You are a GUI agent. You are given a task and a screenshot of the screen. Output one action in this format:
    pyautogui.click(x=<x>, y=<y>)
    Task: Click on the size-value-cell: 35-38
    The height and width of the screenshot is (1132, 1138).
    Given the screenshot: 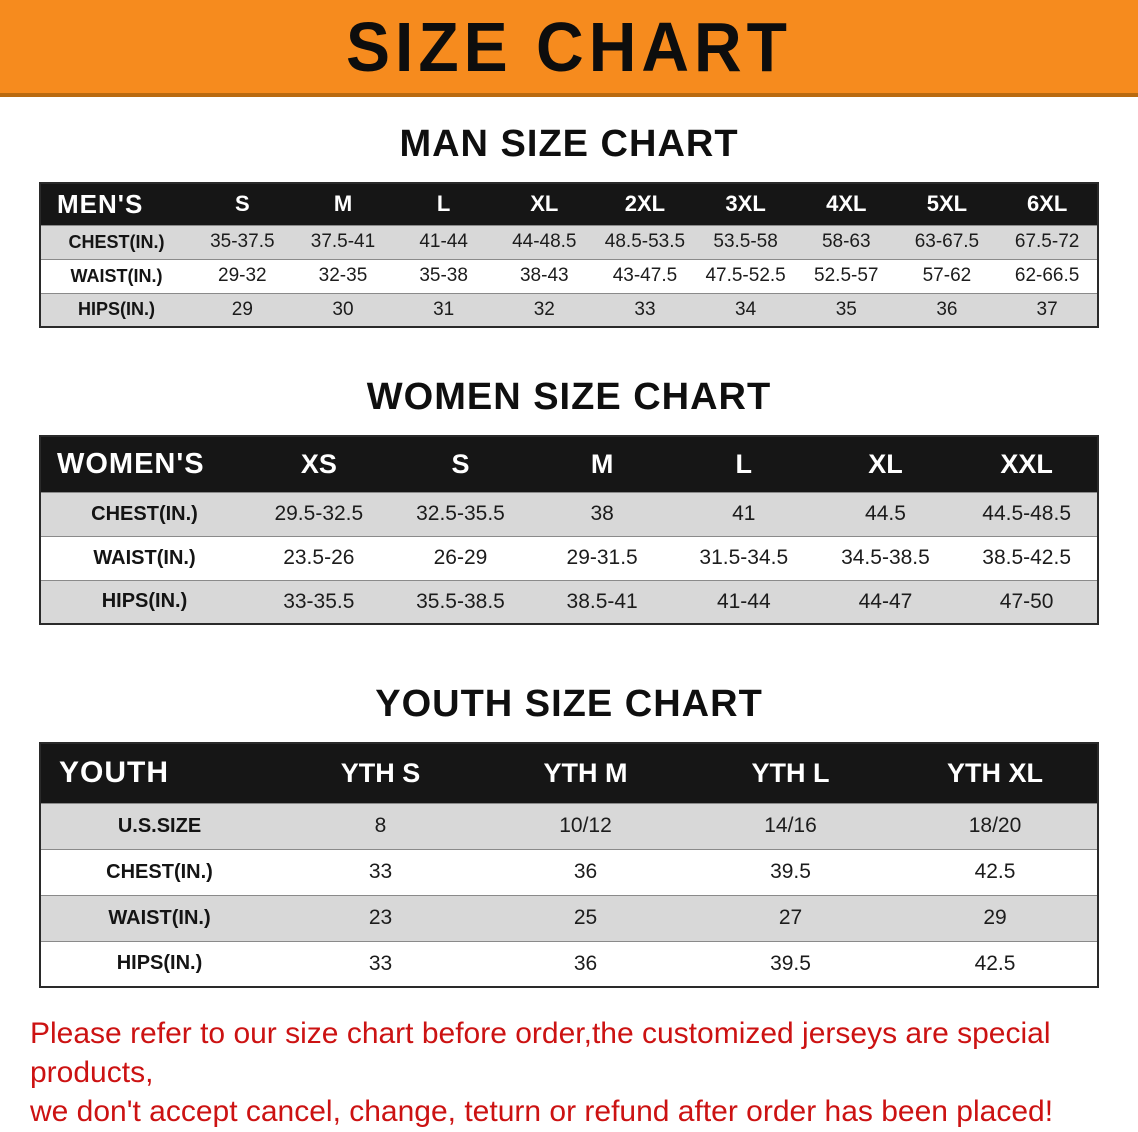 What is the action you would take?
    pyautogui.click(x=443, y=275)
    